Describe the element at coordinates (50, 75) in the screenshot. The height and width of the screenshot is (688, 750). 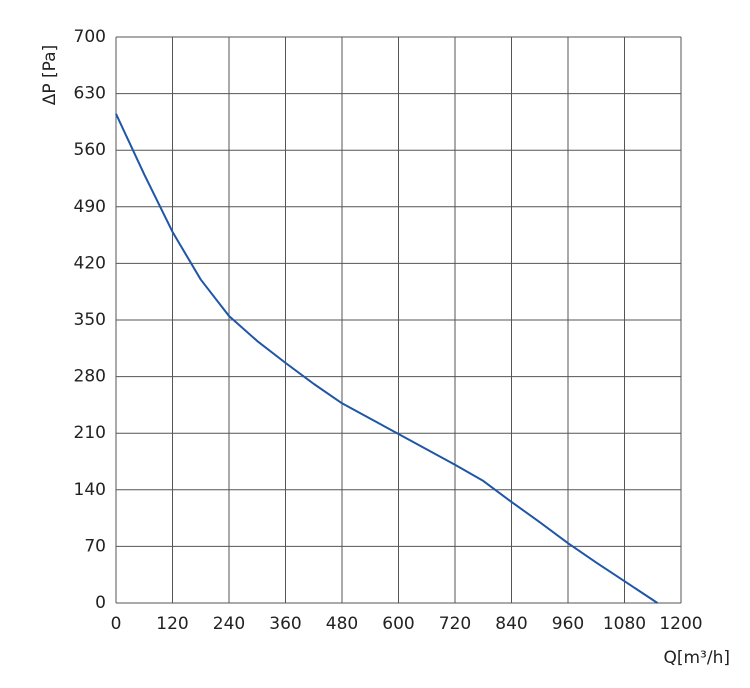
I see `y-axis-label: ΔP [Pa]` at that location.